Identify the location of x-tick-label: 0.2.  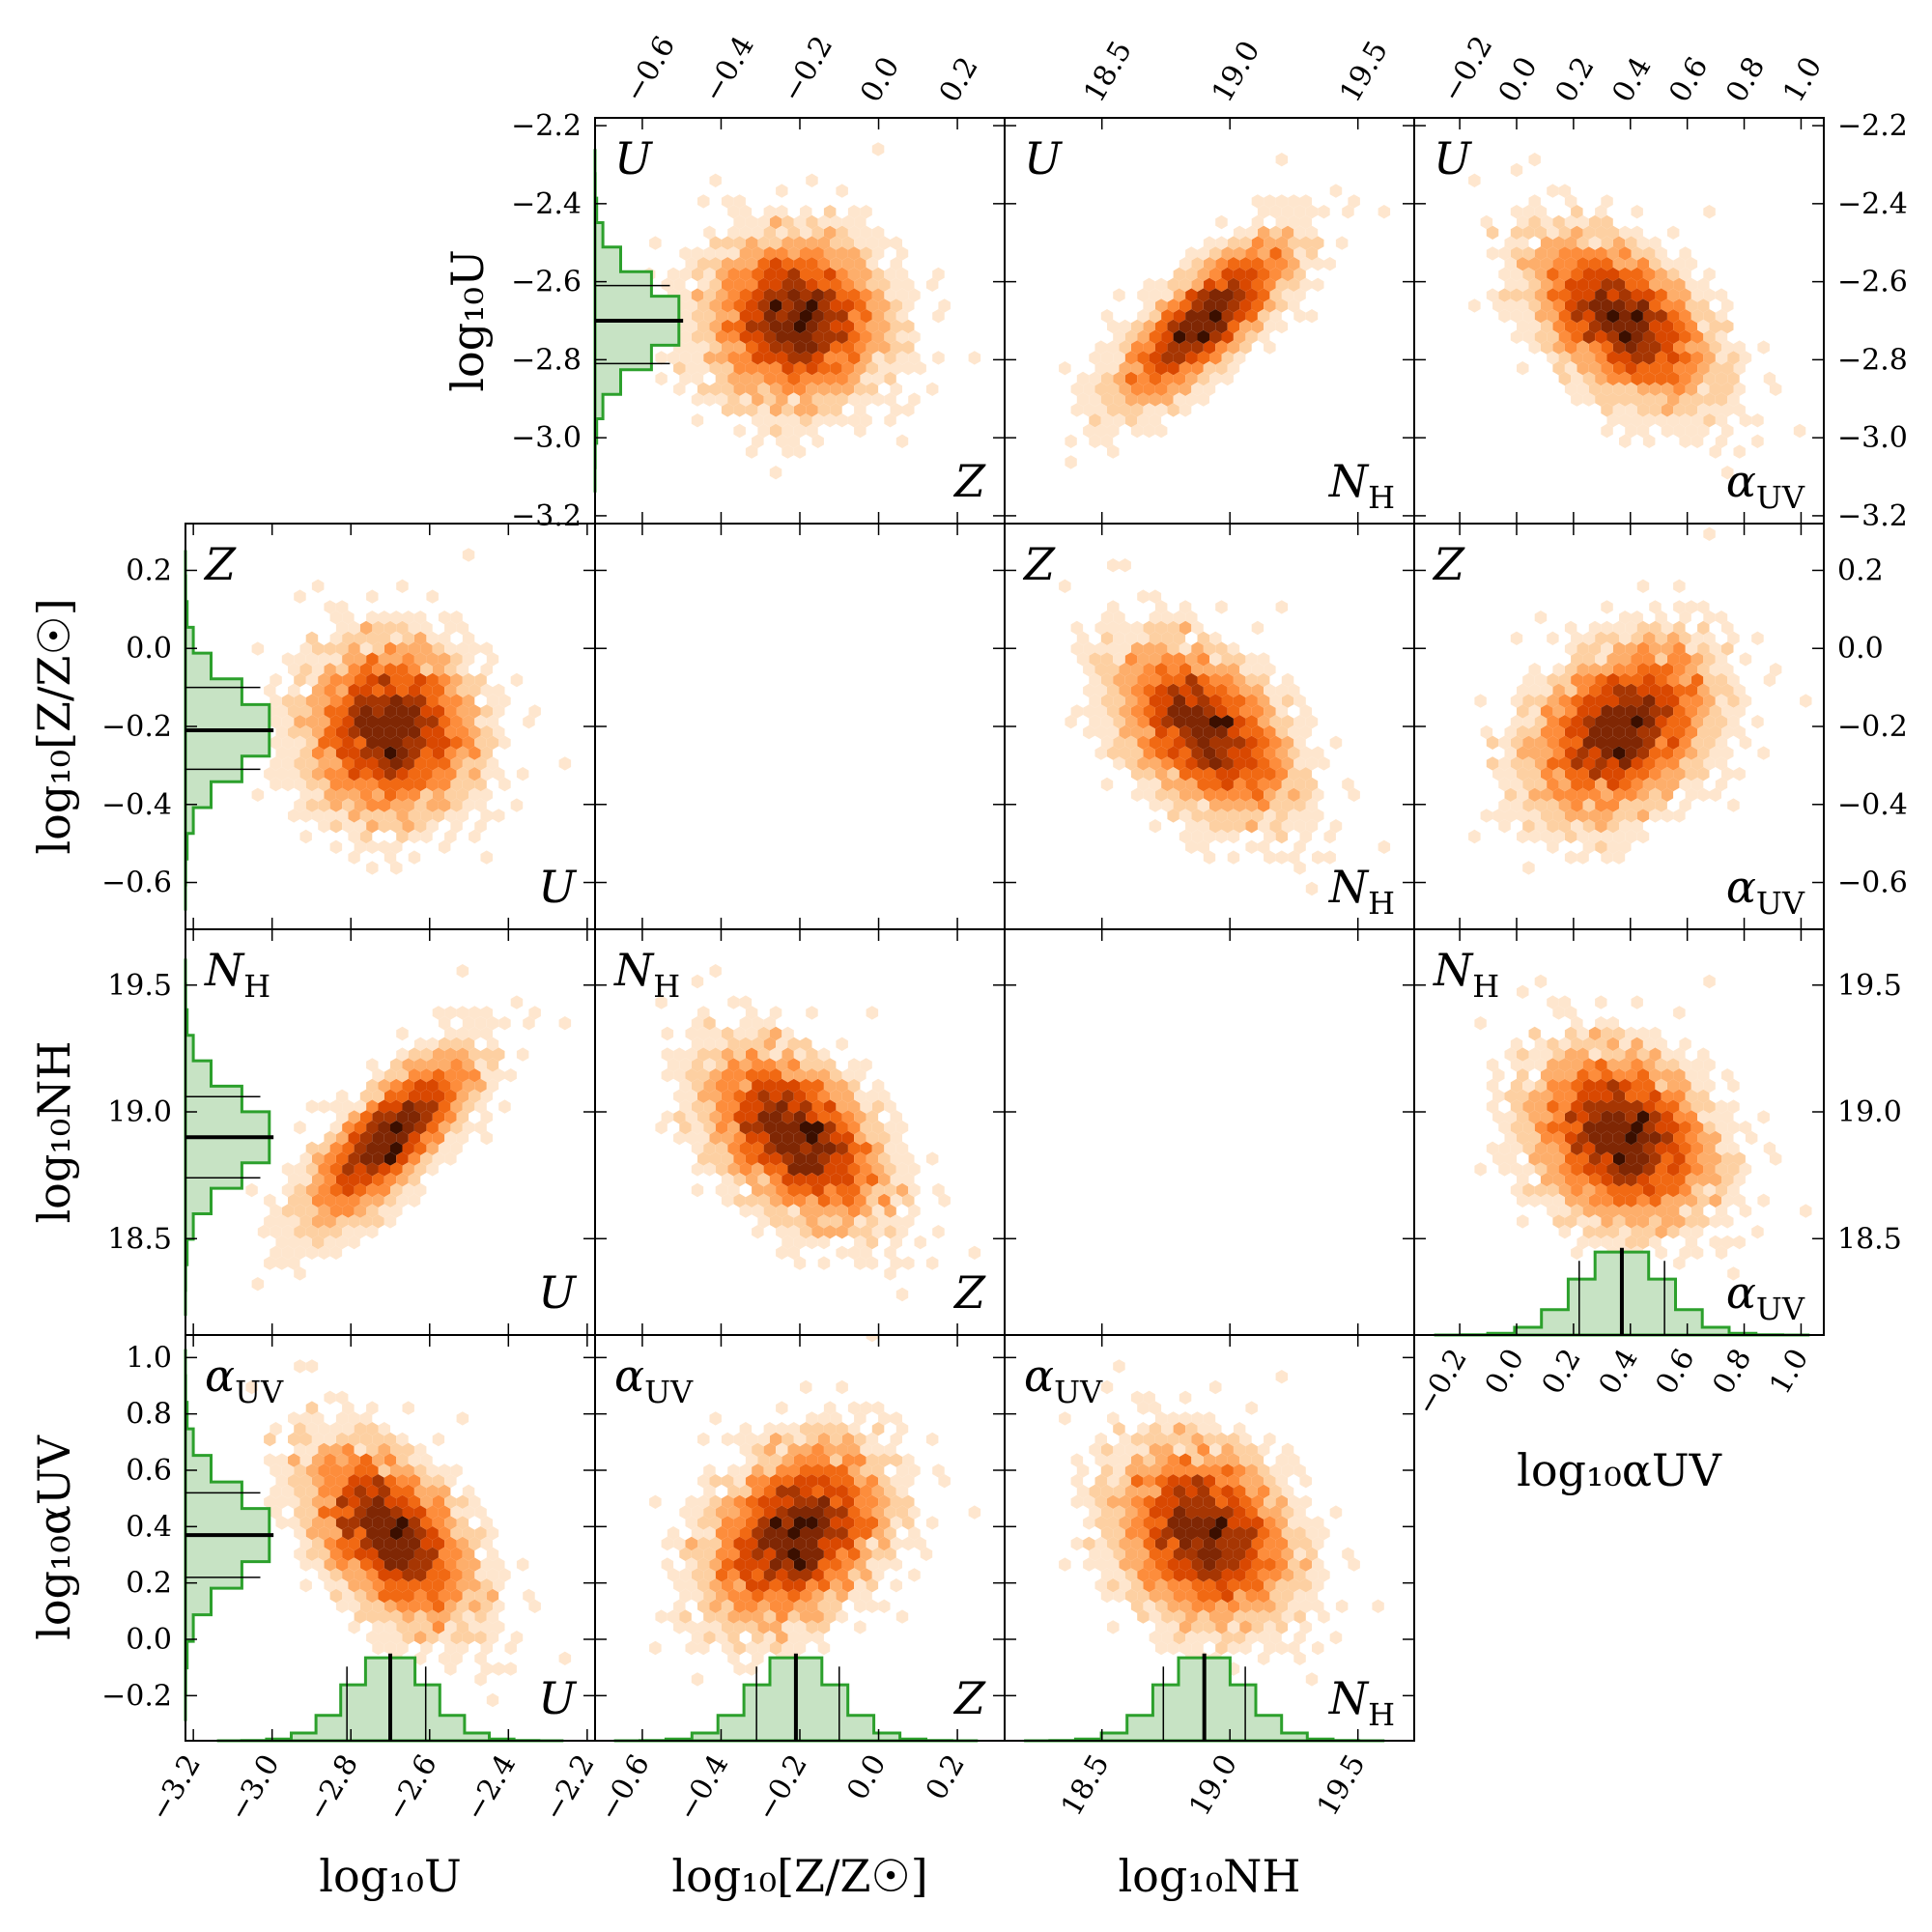
(959, 79).